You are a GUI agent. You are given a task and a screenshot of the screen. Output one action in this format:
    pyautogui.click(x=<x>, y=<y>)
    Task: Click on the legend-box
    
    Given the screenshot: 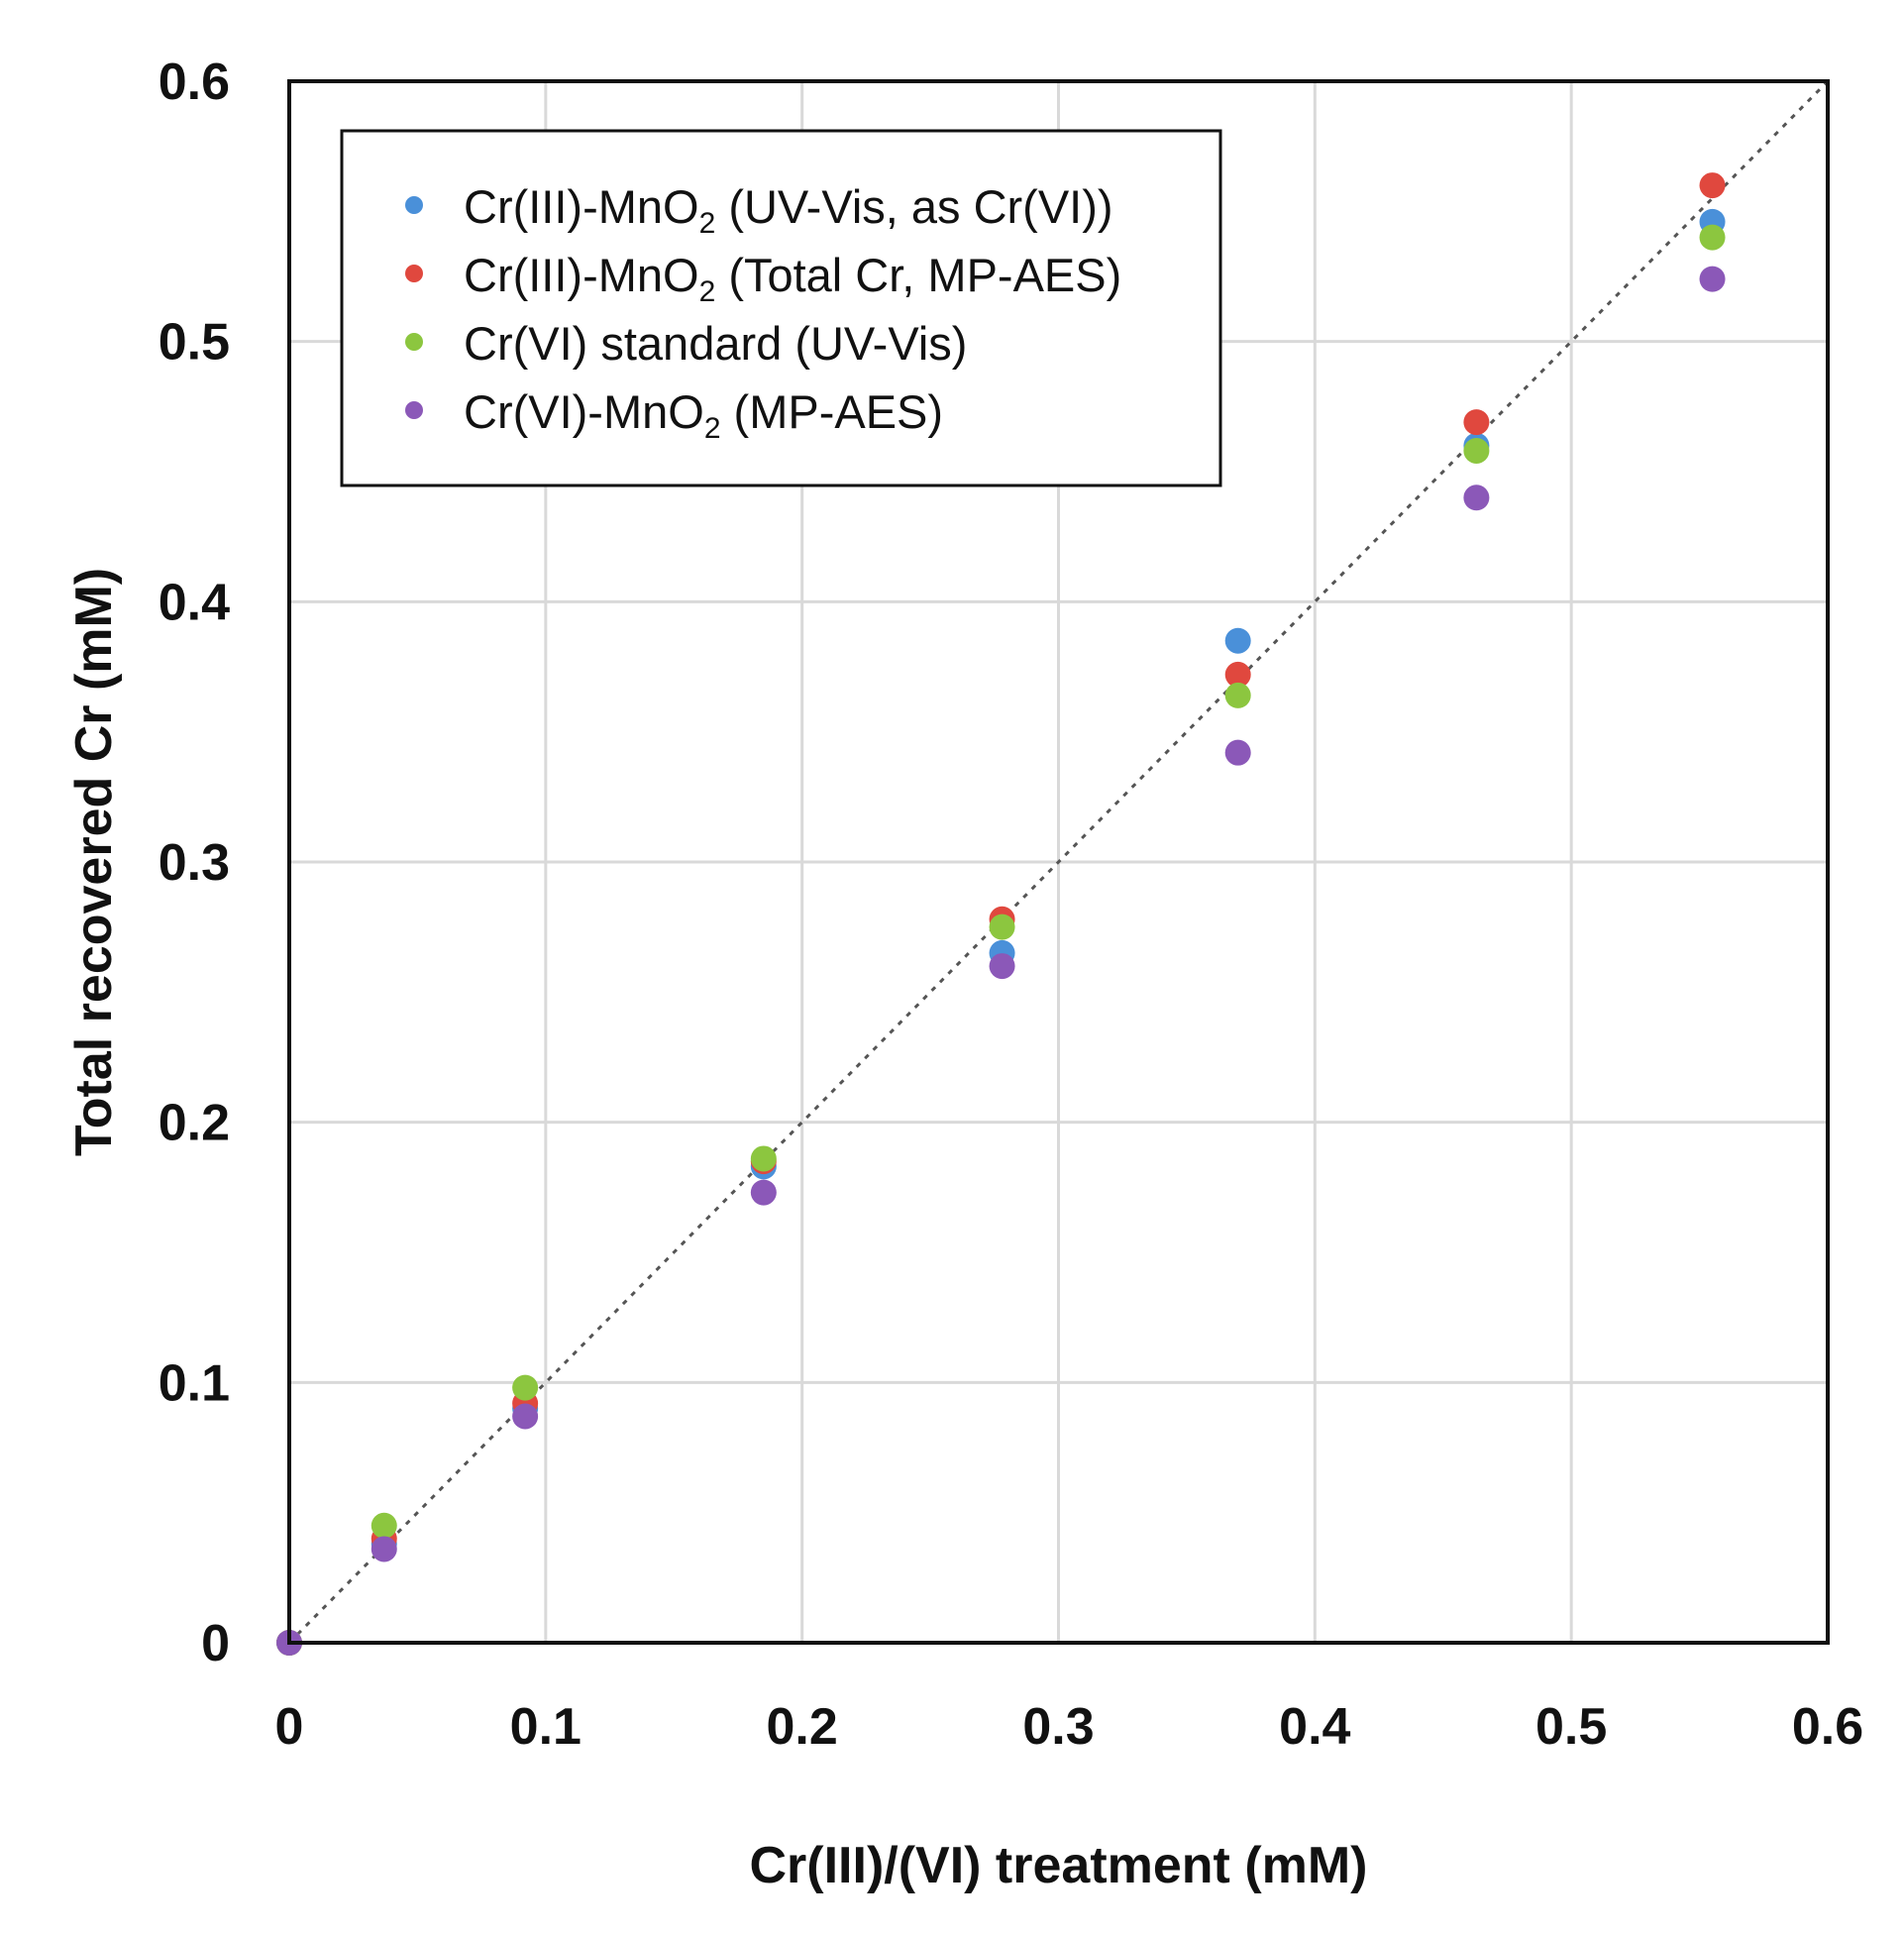 What is the action you would take?
    pyautogui.click(x=781, y=308)
    